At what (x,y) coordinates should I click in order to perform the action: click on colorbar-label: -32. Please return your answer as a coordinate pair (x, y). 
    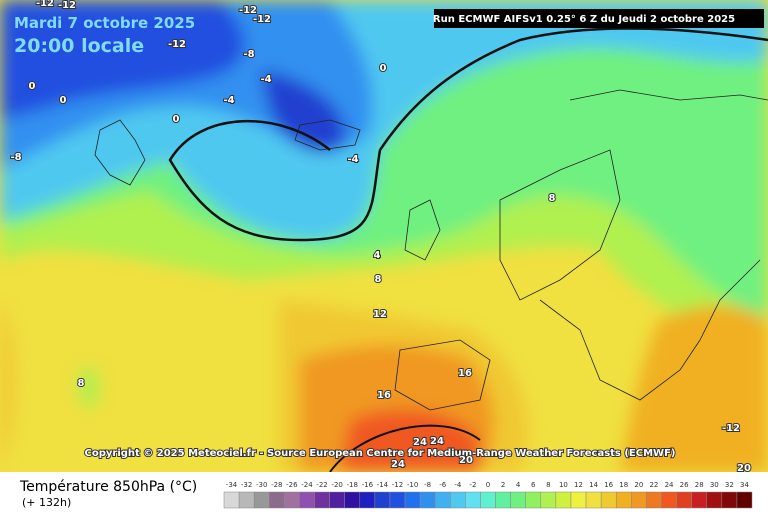
    Looking at the image, I should click on (246, 485).